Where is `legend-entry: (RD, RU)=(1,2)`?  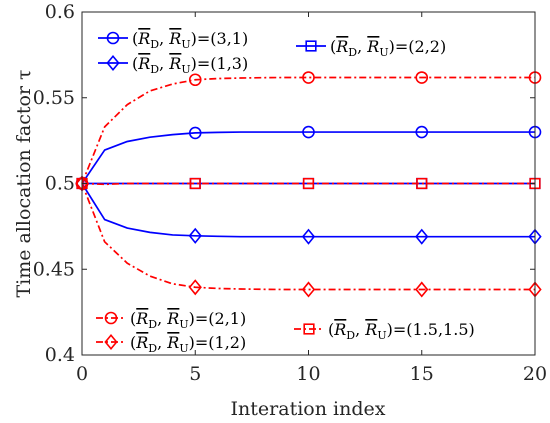 legend-entry: (RD, RU)=(1,2) is located at coordinates (171, 344).